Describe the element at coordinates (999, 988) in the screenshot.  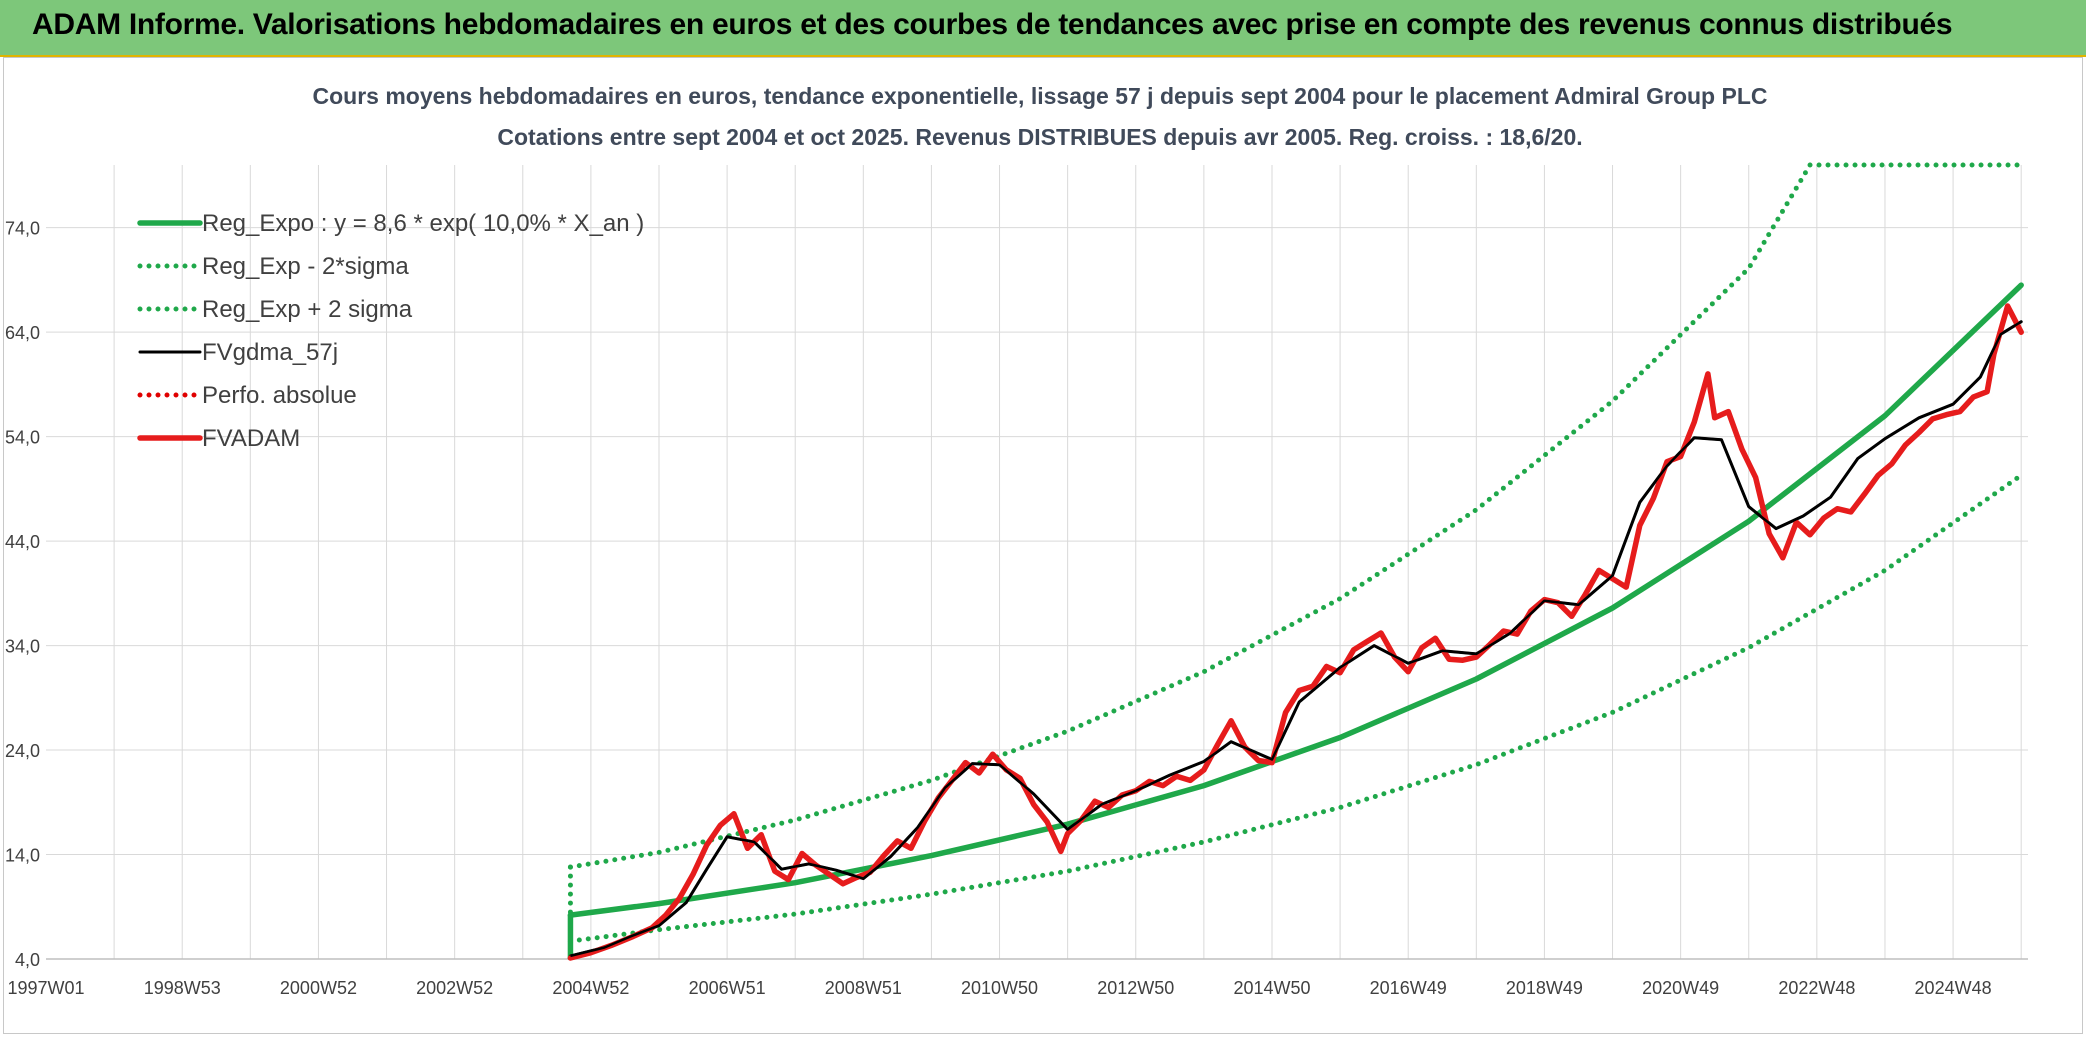
I see `x-tick-label: 2010W50` at that location.